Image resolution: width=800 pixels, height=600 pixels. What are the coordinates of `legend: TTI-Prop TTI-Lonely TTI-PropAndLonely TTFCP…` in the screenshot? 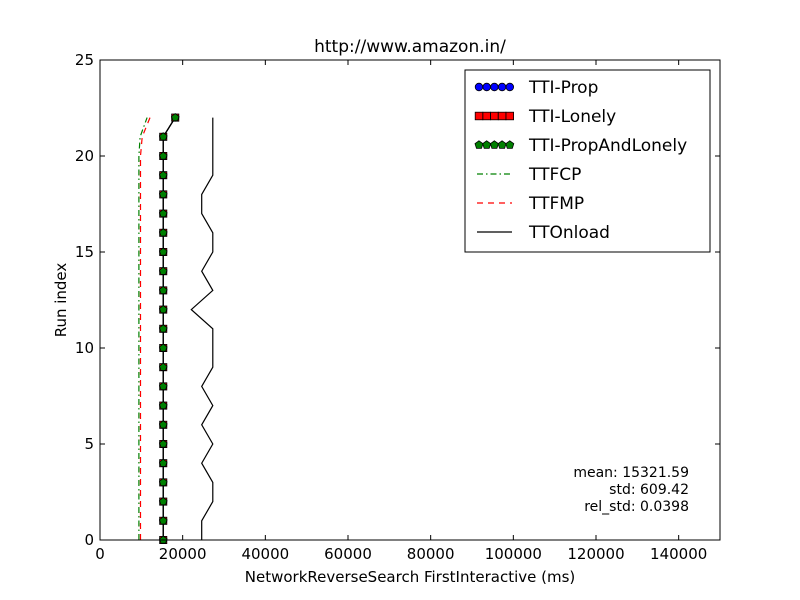 It's located at (587, 161).